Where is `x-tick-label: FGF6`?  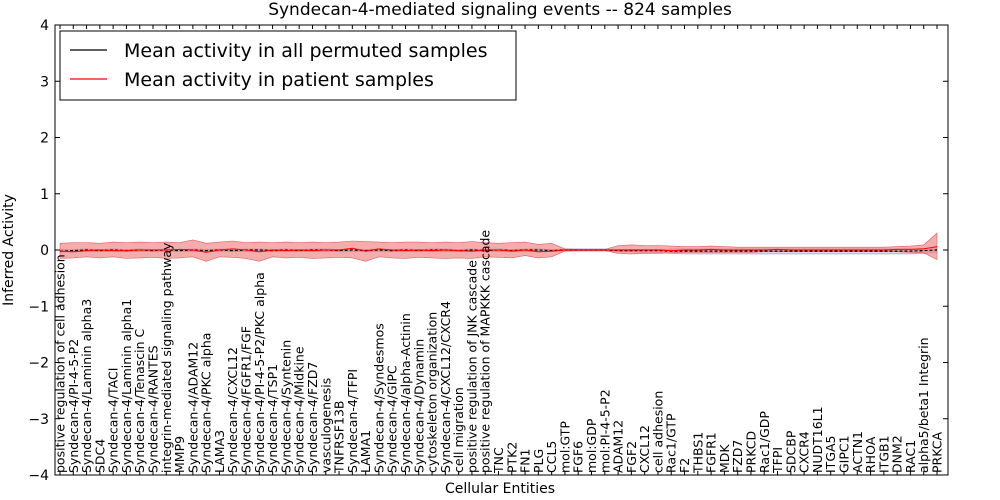 x-tick-label: FGF6 is located at coordinates (578, 457).